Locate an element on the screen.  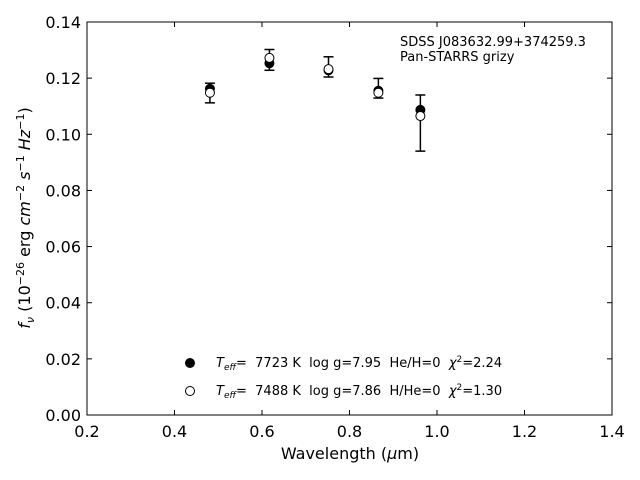
y-tick-label: 0.06 is located at coordinates (63, 247).